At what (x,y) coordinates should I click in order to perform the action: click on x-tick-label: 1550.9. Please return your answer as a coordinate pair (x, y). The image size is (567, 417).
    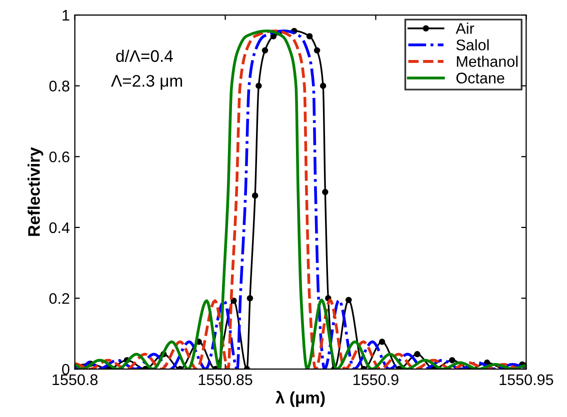
    Looking at the image, I should click on (376, 380).